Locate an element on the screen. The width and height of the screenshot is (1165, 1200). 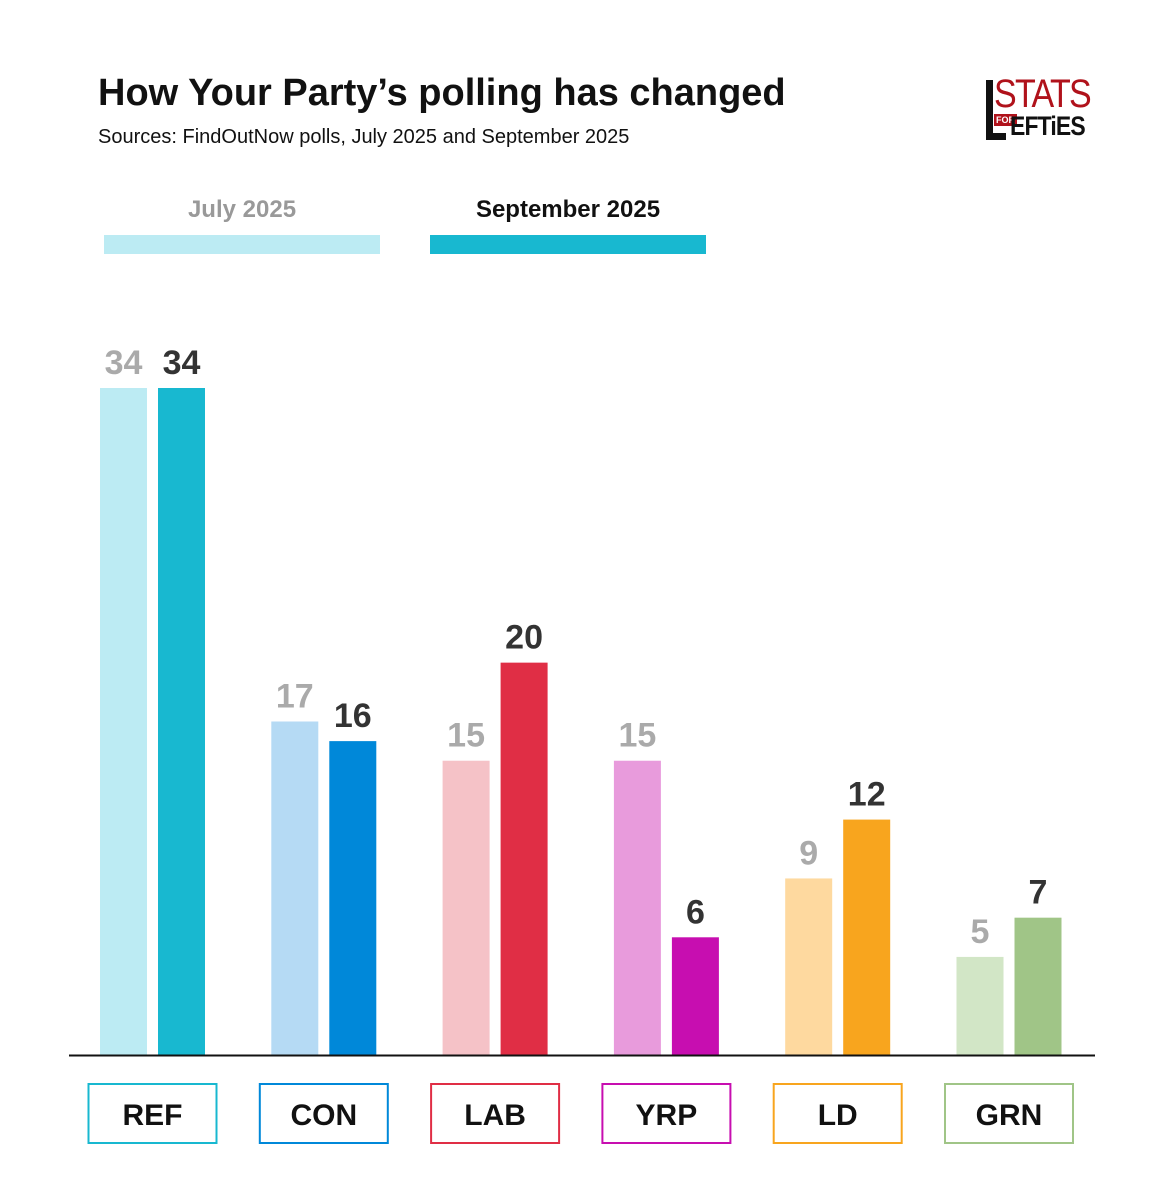
data-label-lab-july: 15 is located at coordinates (466, 736).